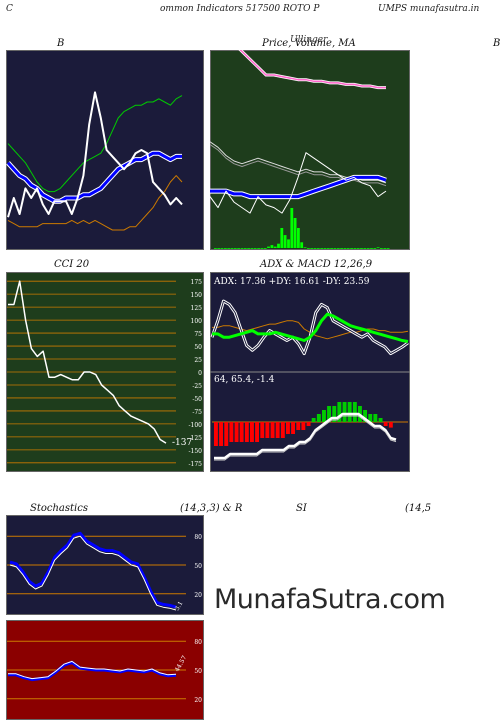 The height and width of the screenshot is (725, 500). What do you see at coordinates (309, 40) in the screenshot?
I see `price-title-overlap: Ullinger` at bounding box center [309, 40].